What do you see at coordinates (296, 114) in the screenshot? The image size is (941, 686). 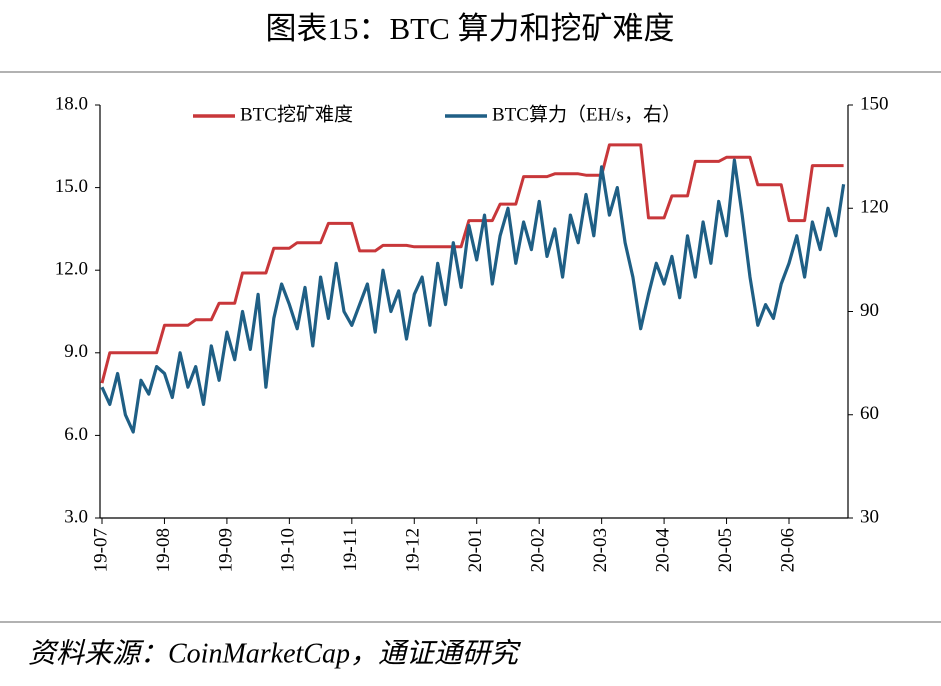 I see `legend-label: BTC挖矿难度` at bounding box center [296, 114].